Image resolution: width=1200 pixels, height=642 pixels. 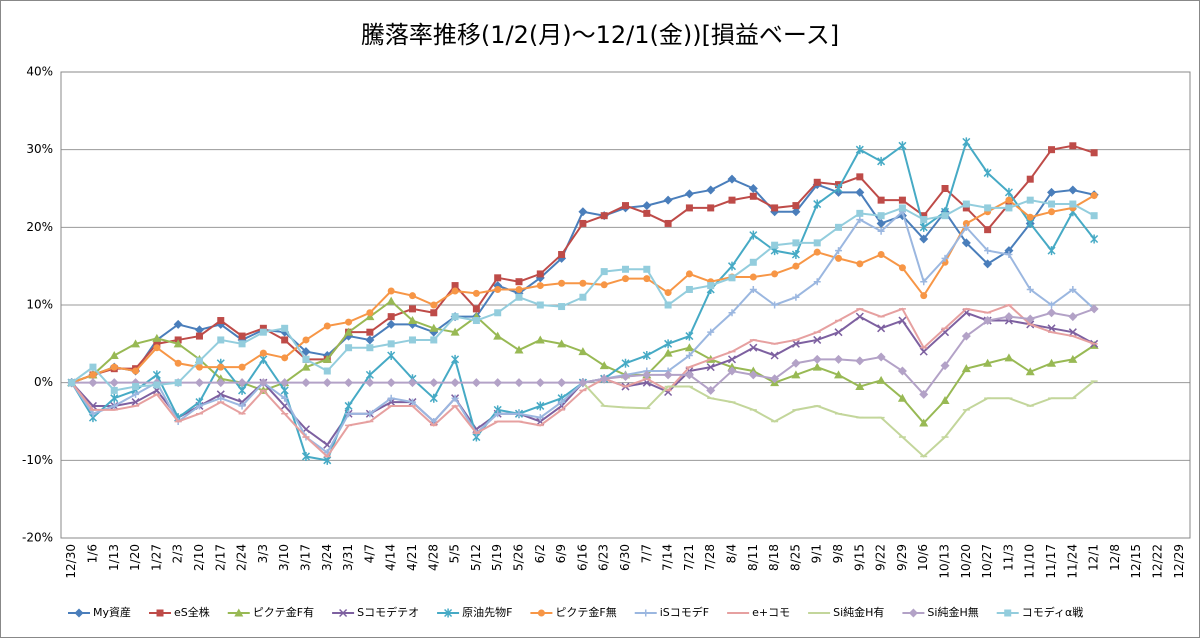 I want to click on x-tick-label: 3/24, so click(x=327, y=557).